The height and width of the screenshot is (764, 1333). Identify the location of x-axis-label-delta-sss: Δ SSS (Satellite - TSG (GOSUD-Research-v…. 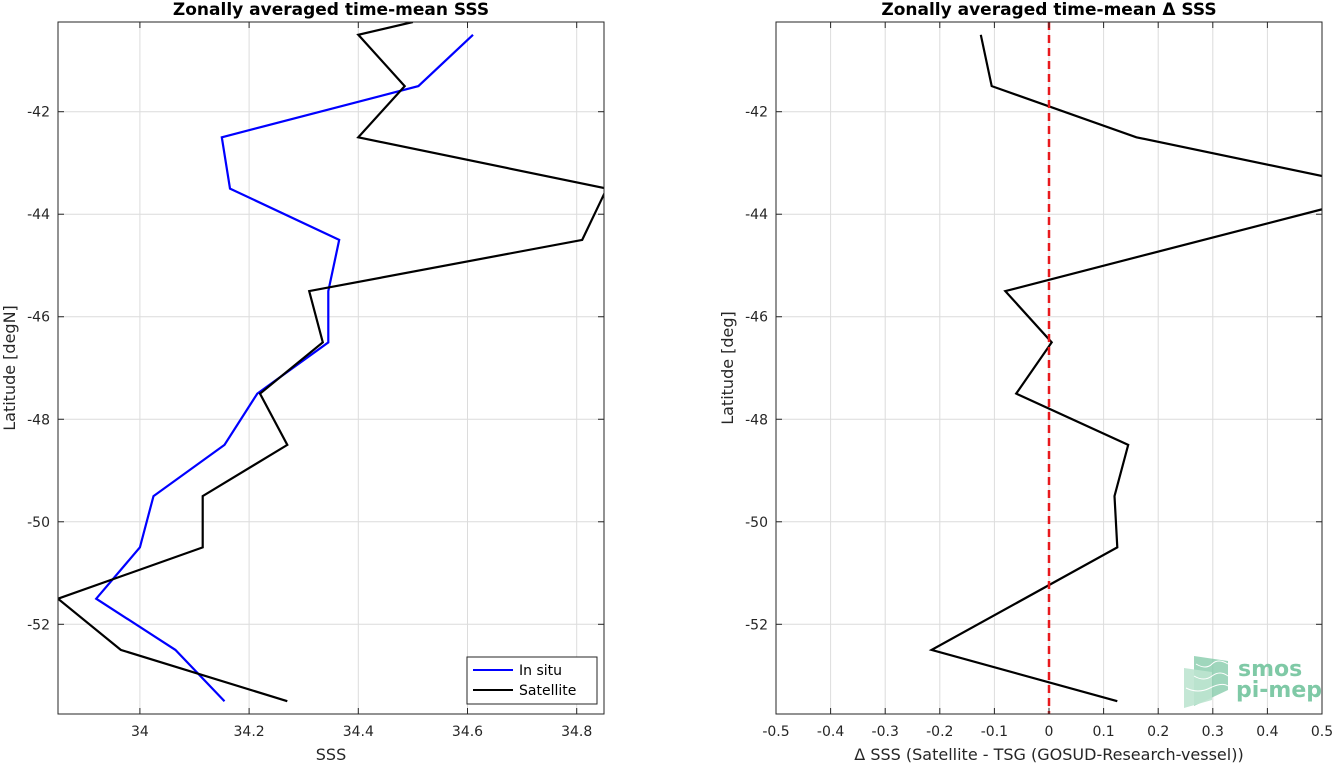
(1048, 754).